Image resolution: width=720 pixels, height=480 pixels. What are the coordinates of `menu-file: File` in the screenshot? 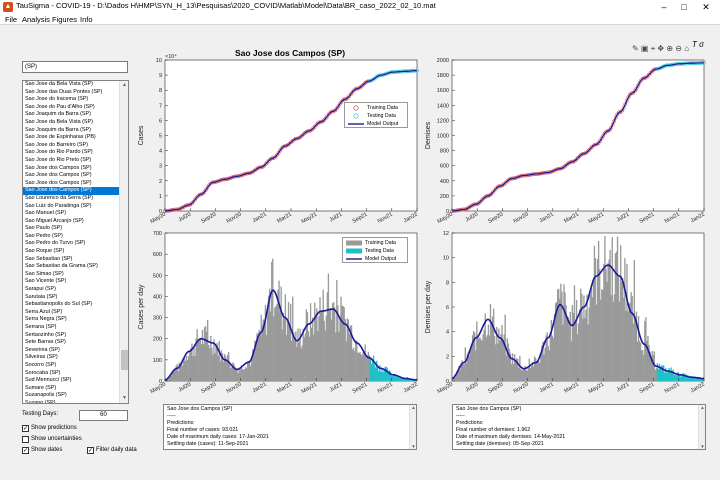 It's located at (11, 19).